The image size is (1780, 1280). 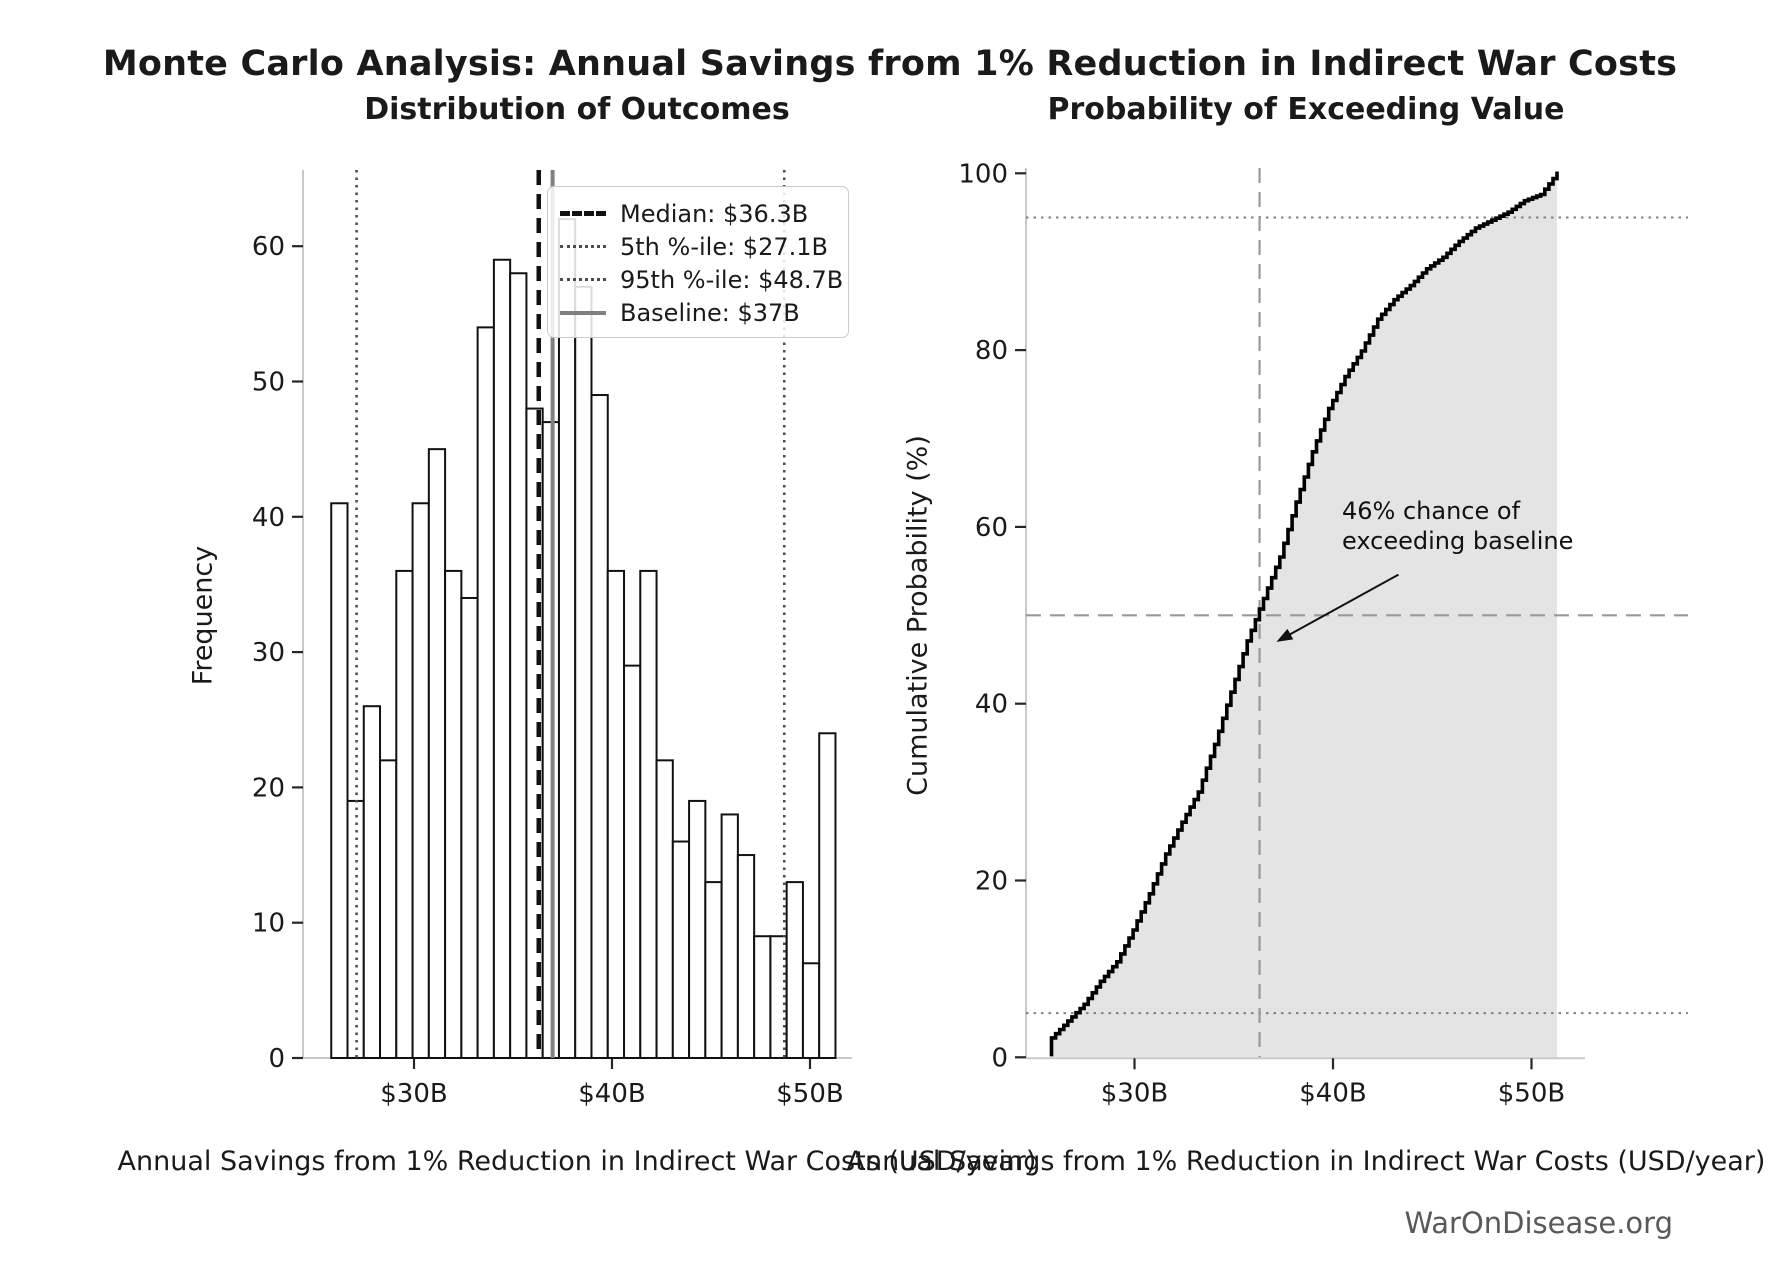 I want to click on legend-item-median: Median: $36.3B, so click(x=698, y=213).